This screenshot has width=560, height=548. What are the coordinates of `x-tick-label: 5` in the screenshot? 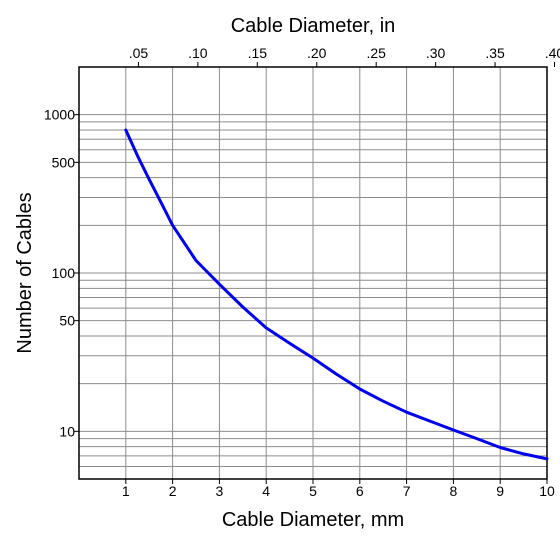 It's located at (313, 491).